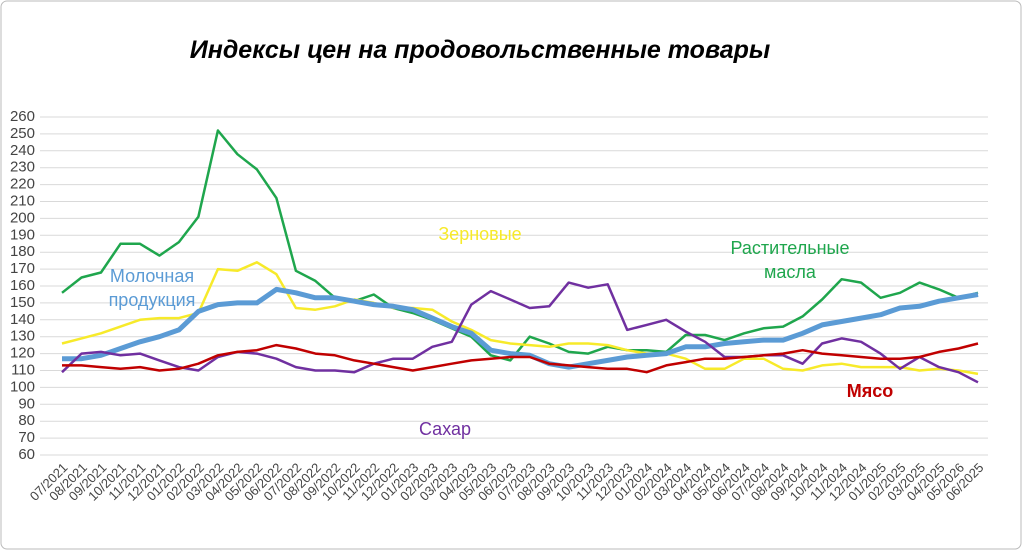 The width and height of the screenshot is (1024, 552). I want to click on y-tick-label: 160, so click(22, 285).